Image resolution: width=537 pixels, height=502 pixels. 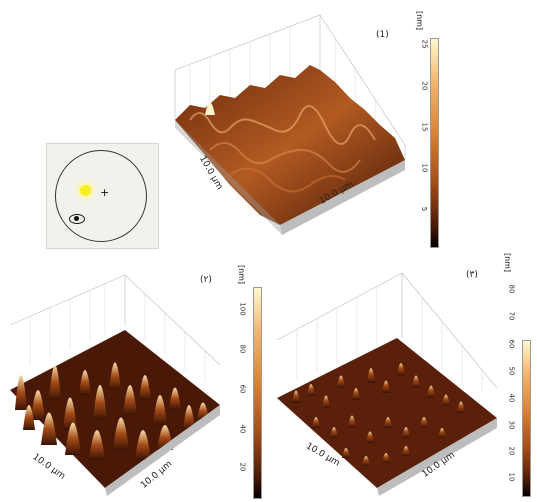 What do you see at coordinates (105, 192) in the screenshot?
I see `center-plus-icon: +` at bounding box center [105, 192].